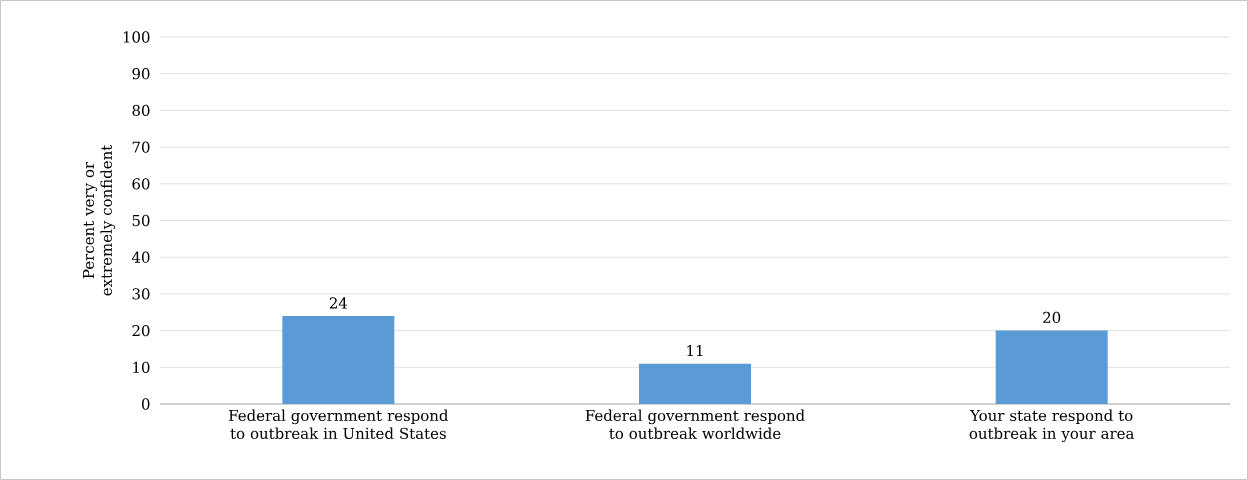 This screenshot has height=480, width=1248. What do you see at coordinates (1052, 317) in the screenshot?
I see `data-label: 20` at bounding box center [1052, 317].